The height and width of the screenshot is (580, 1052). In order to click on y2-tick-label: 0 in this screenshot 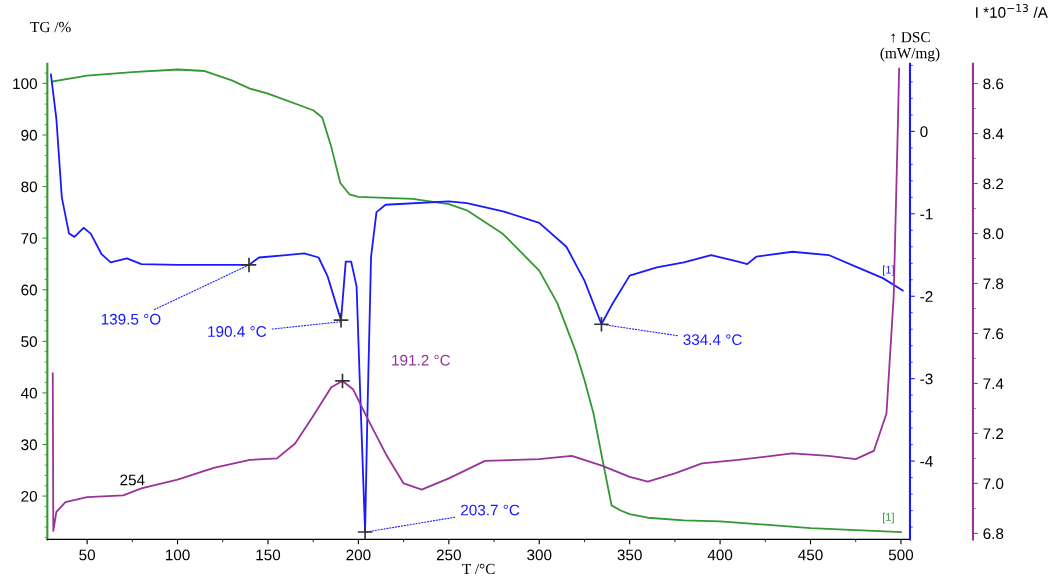, I will do `click(924, 132)`.